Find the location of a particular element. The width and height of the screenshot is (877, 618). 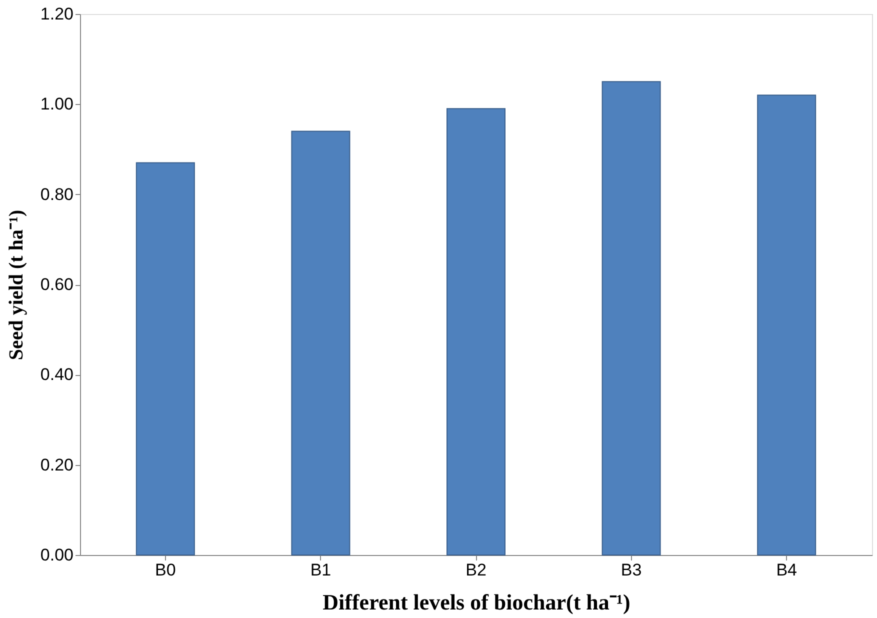

y-tick-label: 1.20 is located at coordinates (57, 14).